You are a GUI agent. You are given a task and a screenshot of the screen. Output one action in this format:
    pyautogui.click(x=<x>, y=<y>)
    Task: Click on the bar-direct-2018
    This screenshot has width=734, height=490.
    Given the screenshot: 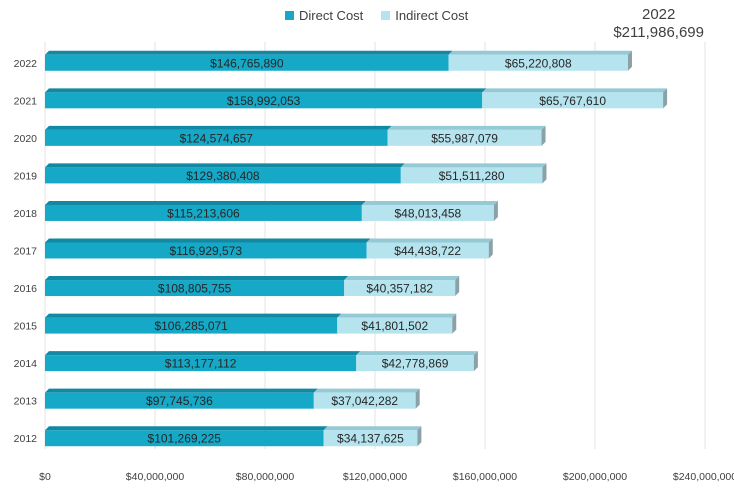 What is the action you would take?
    pyautogui.click(x=203, y=212)
    